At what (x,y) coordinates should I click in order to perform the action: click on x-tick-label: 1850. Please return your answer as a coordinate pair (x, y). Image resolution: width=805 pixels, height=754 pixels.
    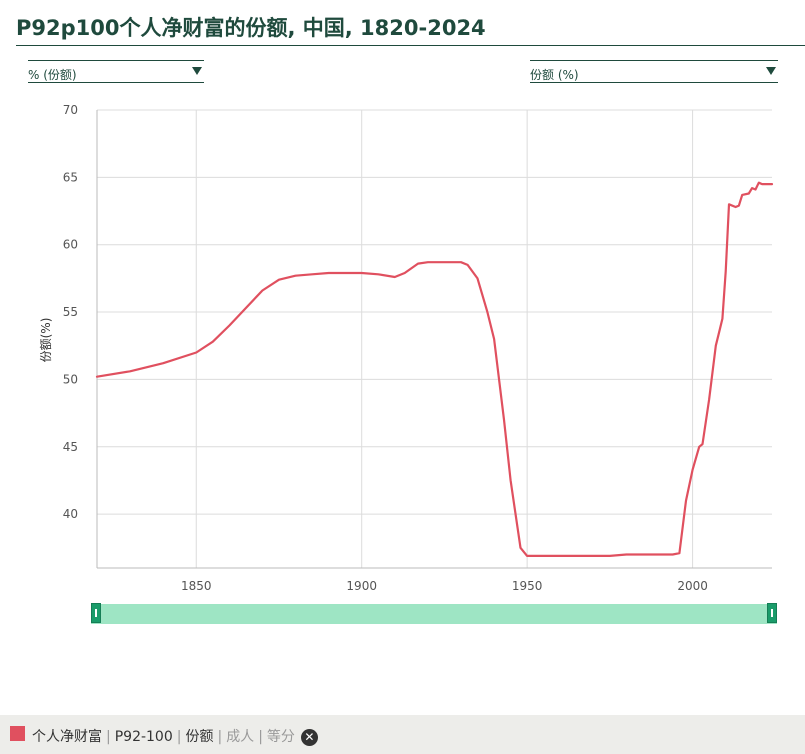
    Looking at the image, I should click on (196, 586).